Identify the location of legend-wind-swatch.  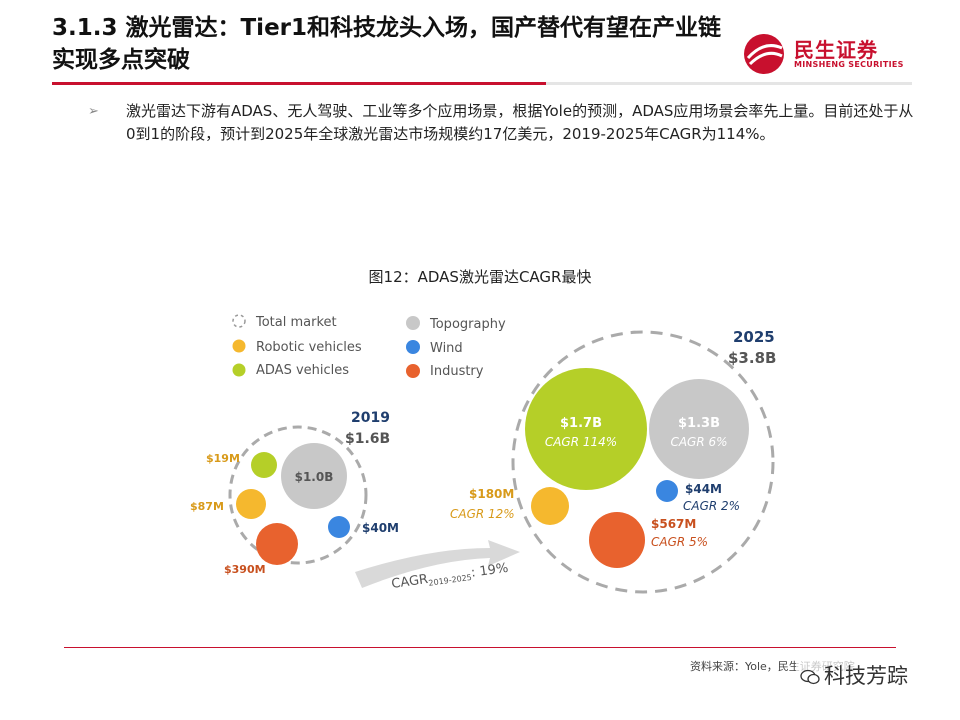
(413, 347).